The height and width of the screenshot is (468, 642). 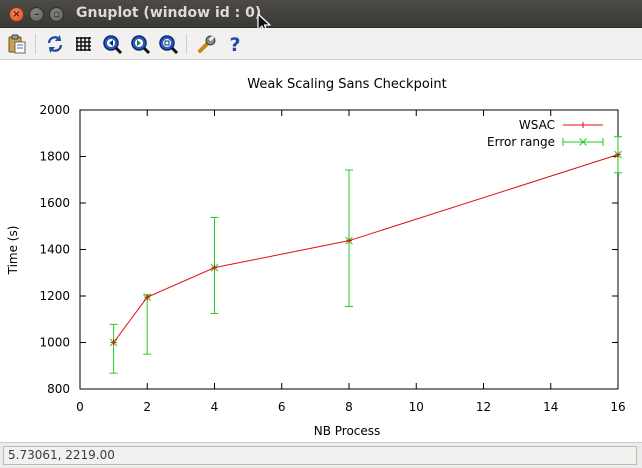 I want to click on settings-button, so click(x=207, y=44).